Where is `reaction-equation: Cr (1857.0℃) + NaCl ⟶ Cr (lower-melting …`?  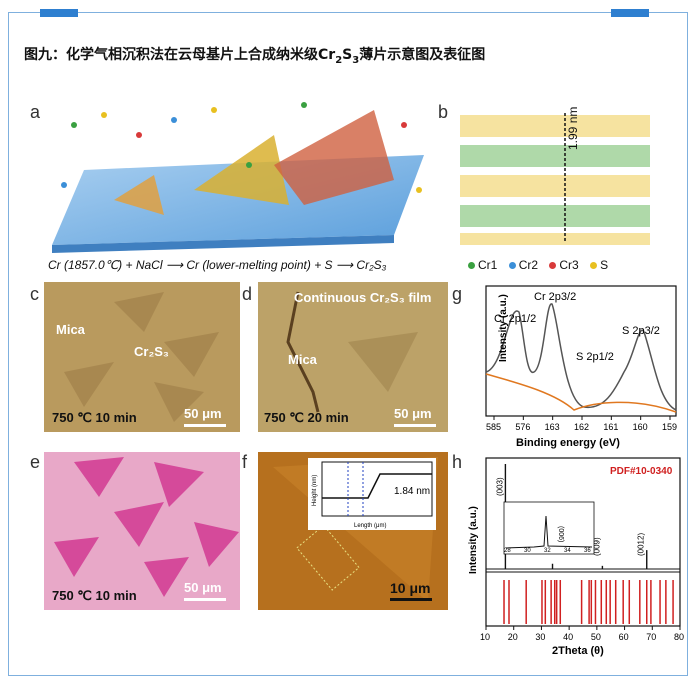
reaction-equation: Cr (1857.0℃) + NaCl ⟶ Cr (lower-melting … is located at coordinates (217, 265).